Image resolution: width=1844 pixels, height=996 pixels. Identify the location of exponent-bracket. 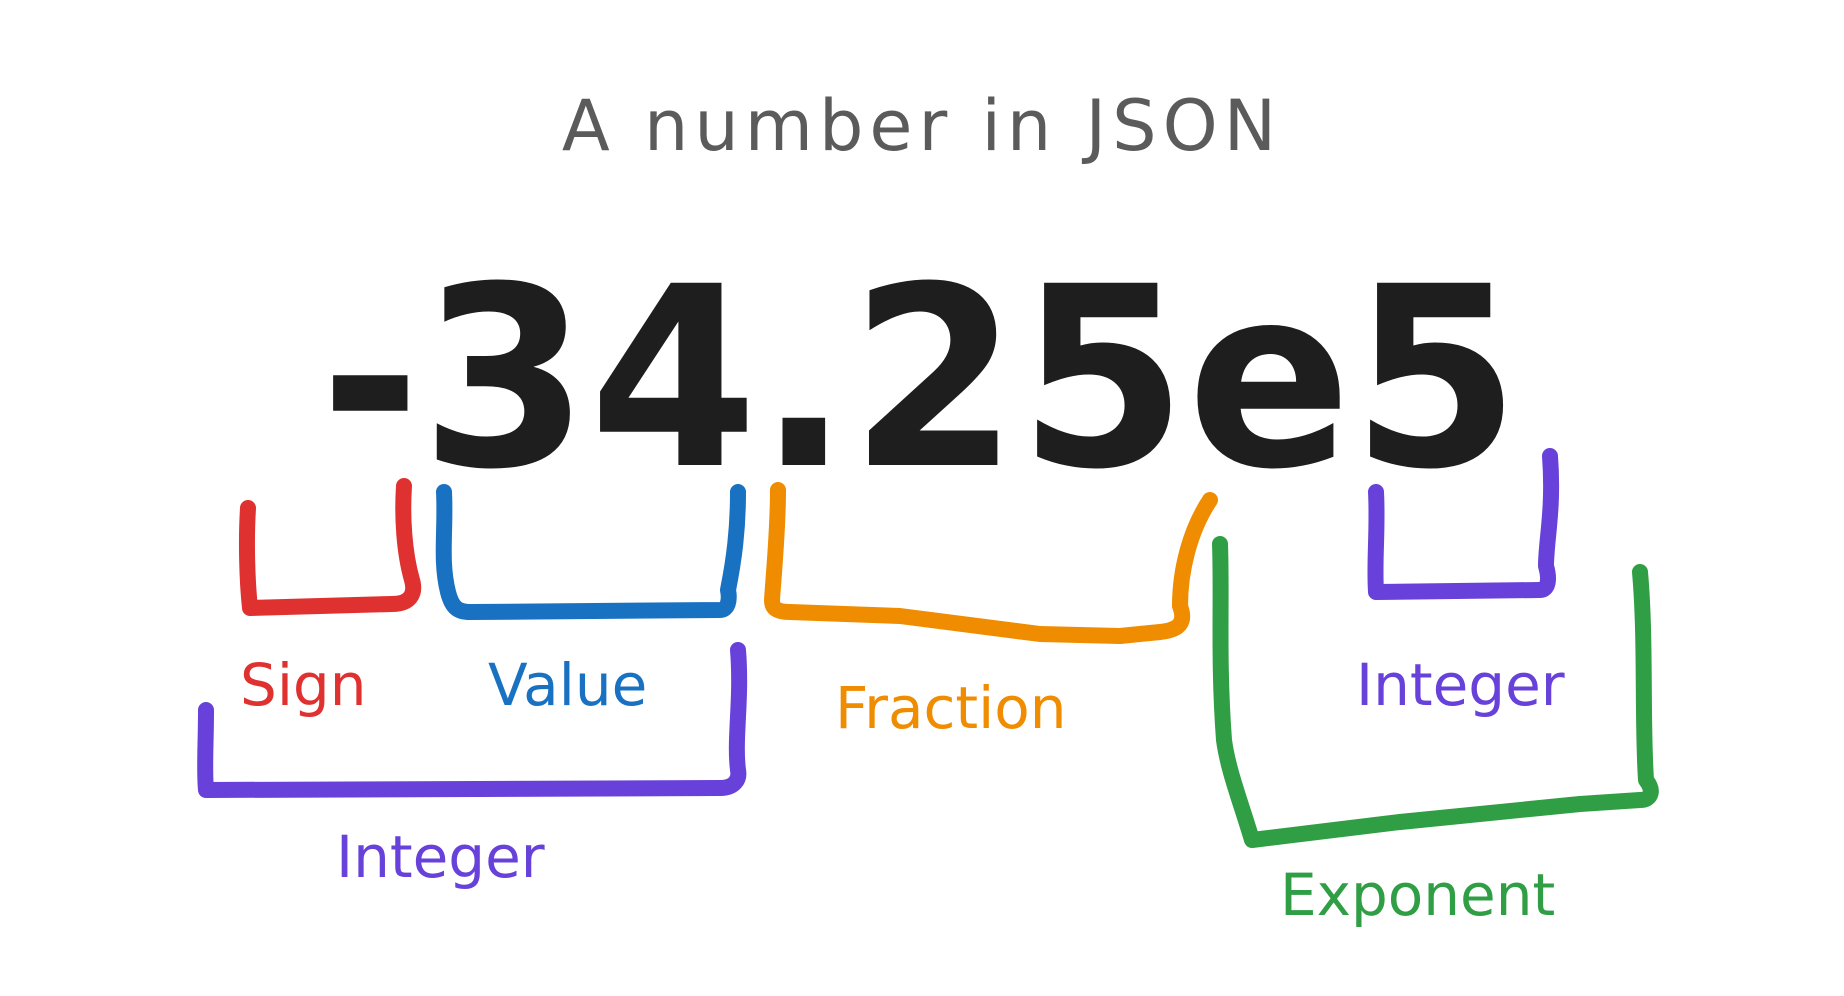
(1435, 692).